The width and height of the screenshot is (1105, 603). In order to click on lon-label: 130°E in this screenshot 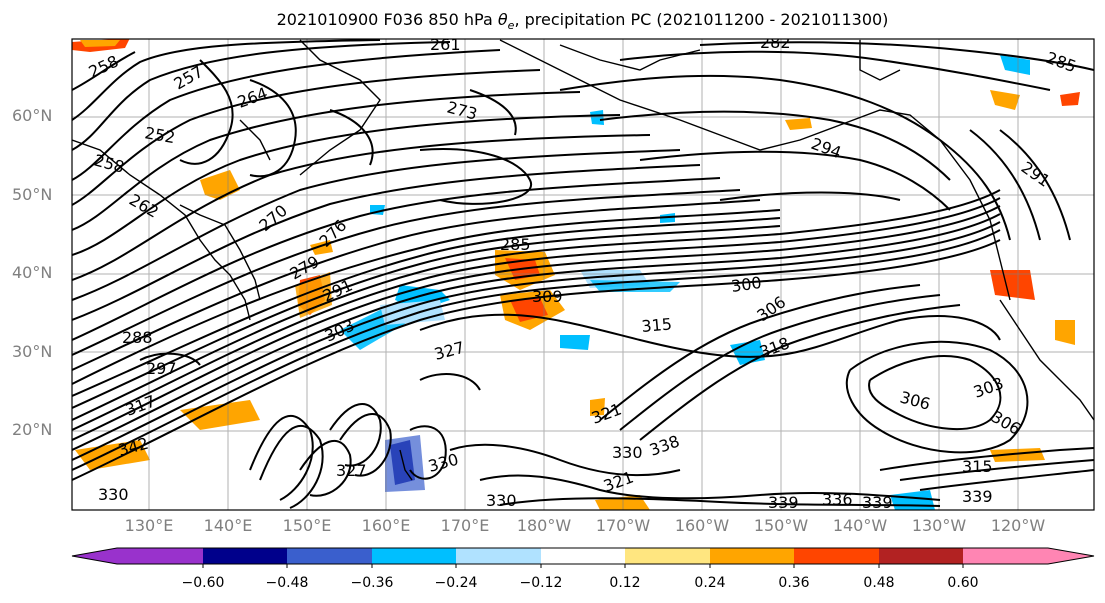, I will do `click(149, 525)`.